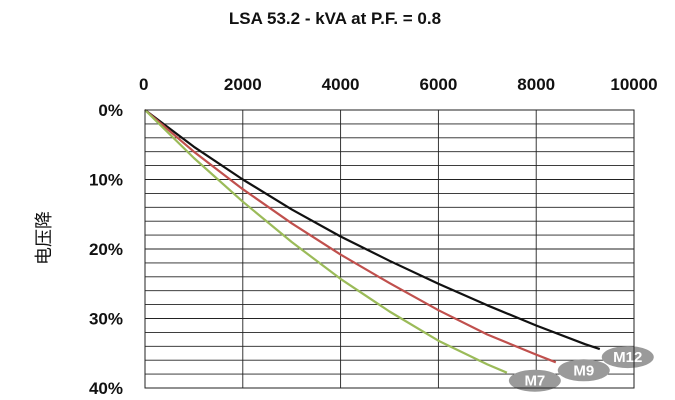  I want to click on y-tick-label: 30%, so click(106, 319).